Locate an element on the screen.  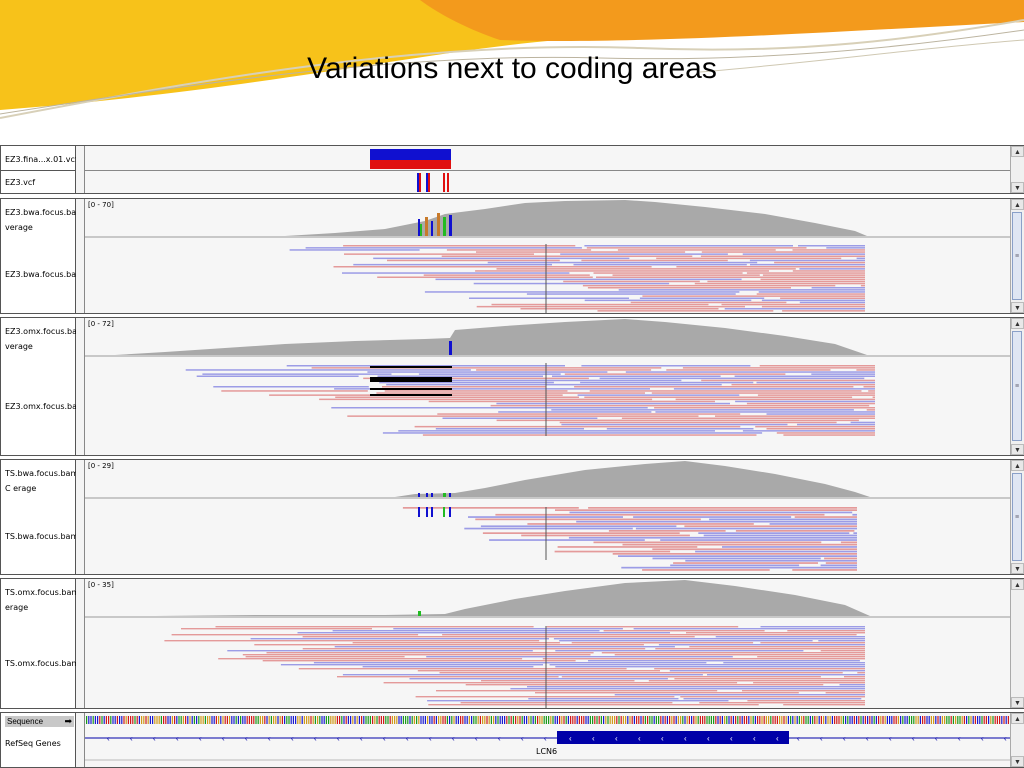
track-name-alignment: TS.bwa.focus.bam is located at coordinates (40, 536).